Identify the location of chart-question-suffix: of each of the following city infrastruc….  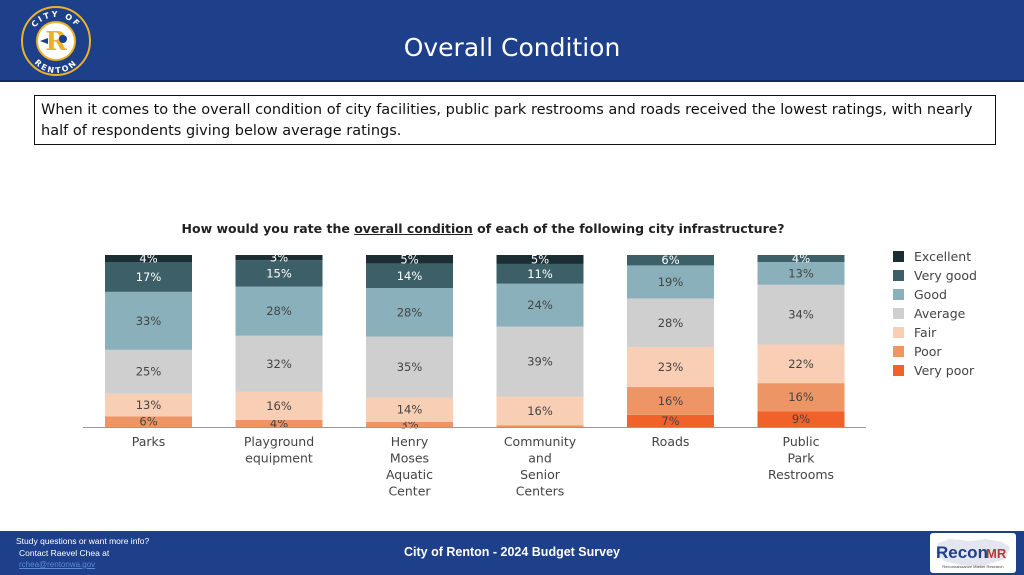
(628, 228).